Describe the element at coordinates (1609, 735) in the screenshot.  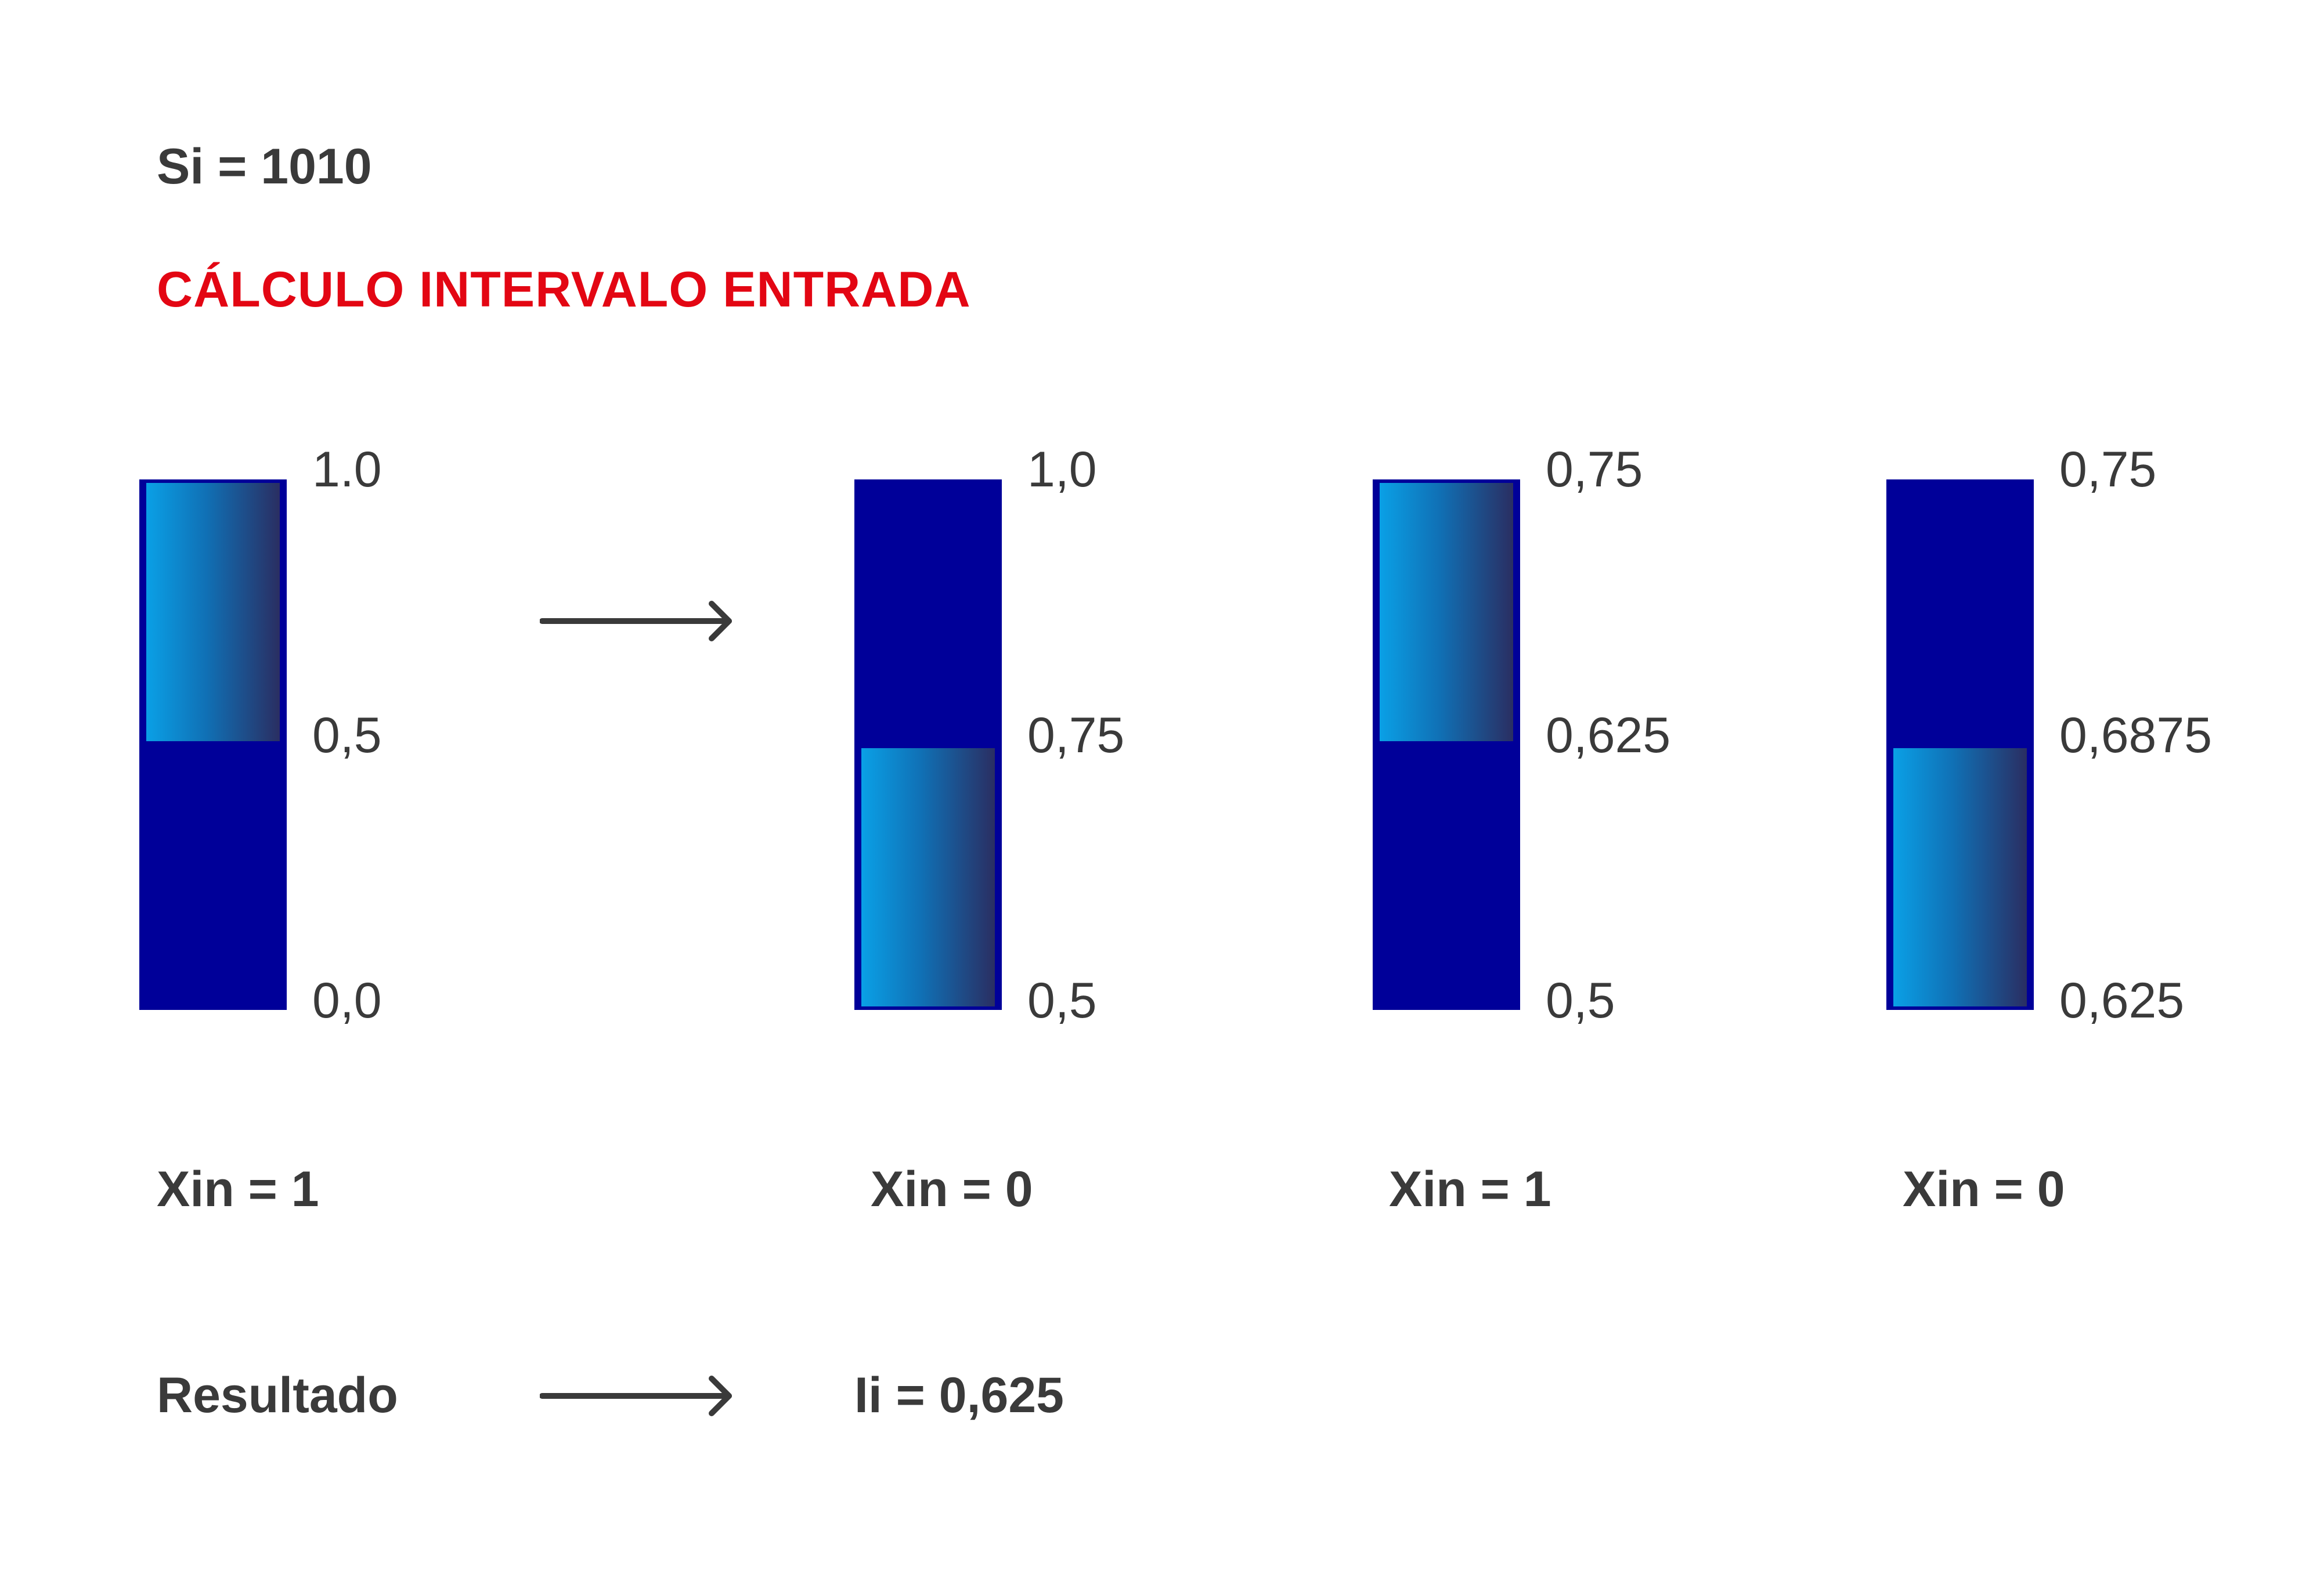
I see `tick-mid-3: 0,625` at that location.